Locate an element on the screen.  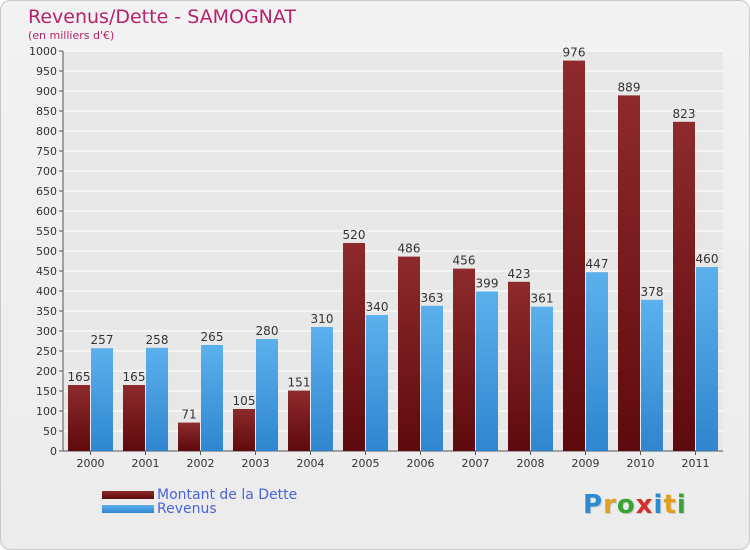
x-tick-label-2010: 2010 is located at coordinates (641, 463).